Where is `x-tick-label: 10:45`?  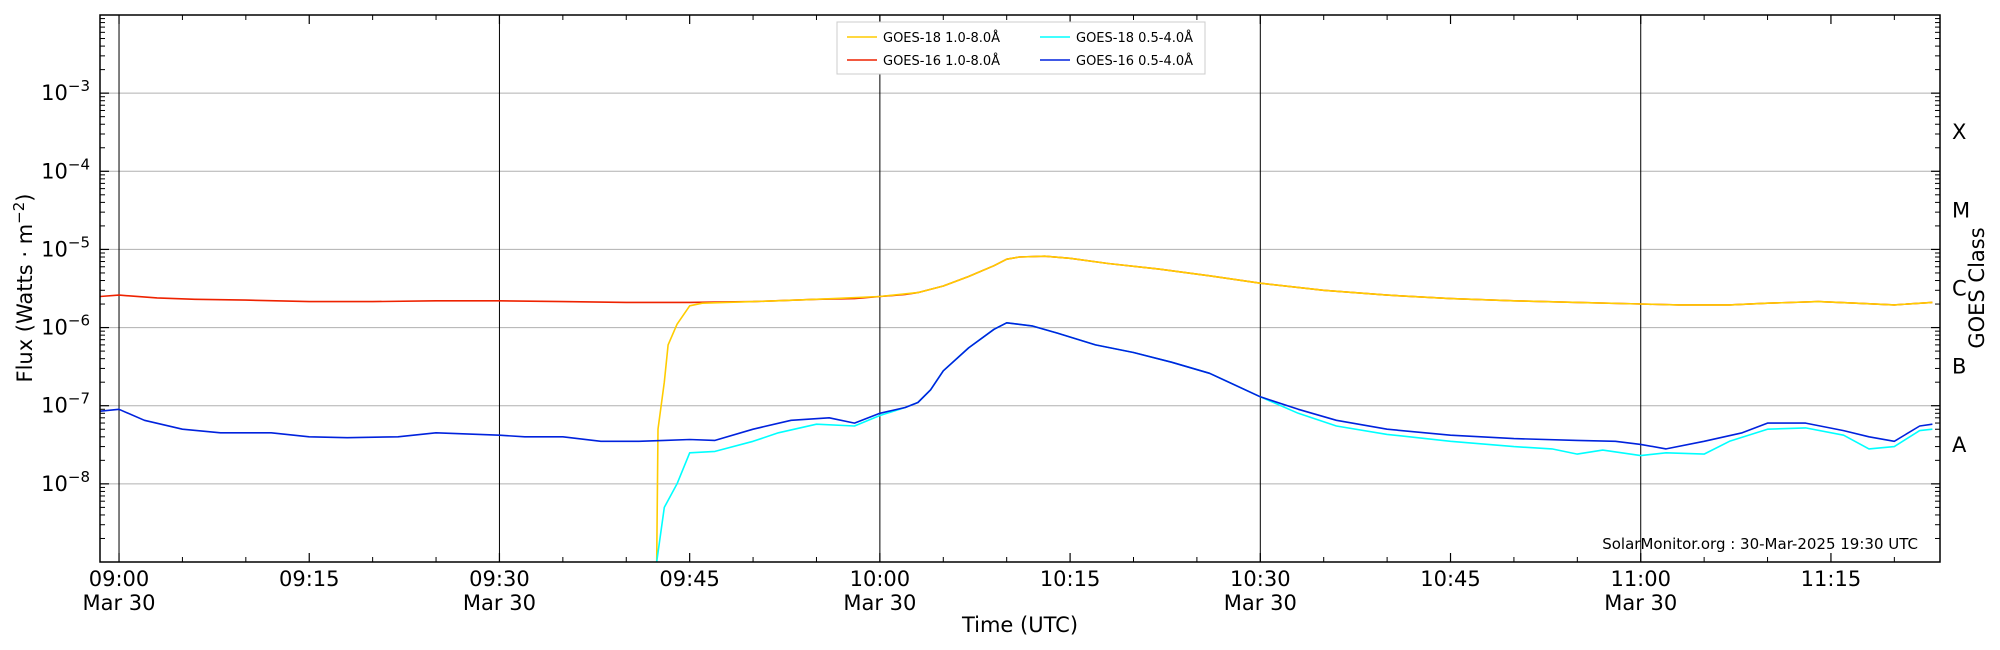
x-tick-label: 10:45 is located at coordinates (1450, 579).